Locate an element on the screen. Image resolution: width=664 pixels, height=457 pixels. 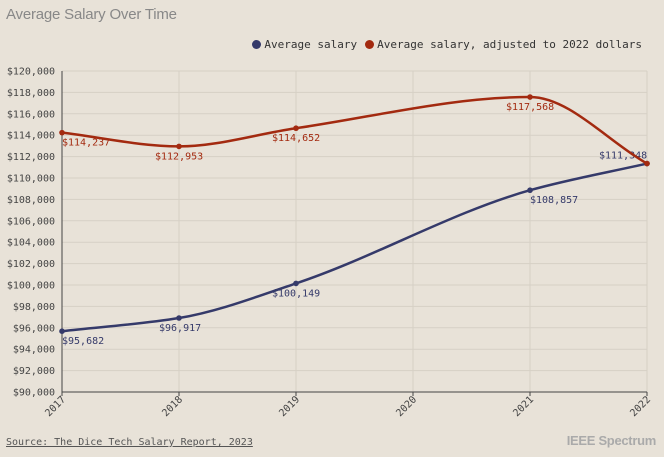
y-tick-label: $120,000 is located at coordinates (31, 72).